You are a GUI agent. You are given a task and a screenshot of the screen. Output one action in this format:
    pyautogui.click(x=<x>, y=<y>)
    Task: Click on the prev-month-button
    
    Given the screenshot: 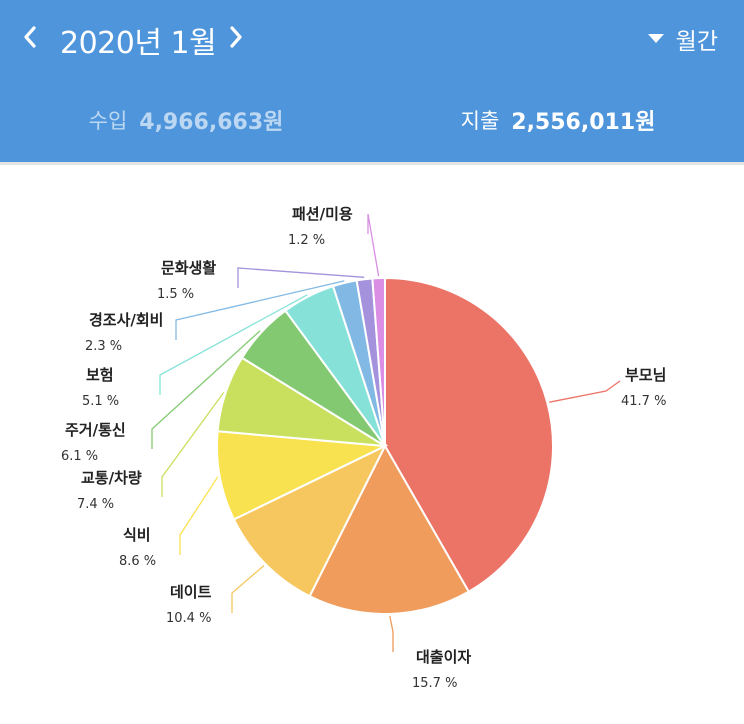 What is the action you would take?
    pyautogui.click(x=30, y=38)
    